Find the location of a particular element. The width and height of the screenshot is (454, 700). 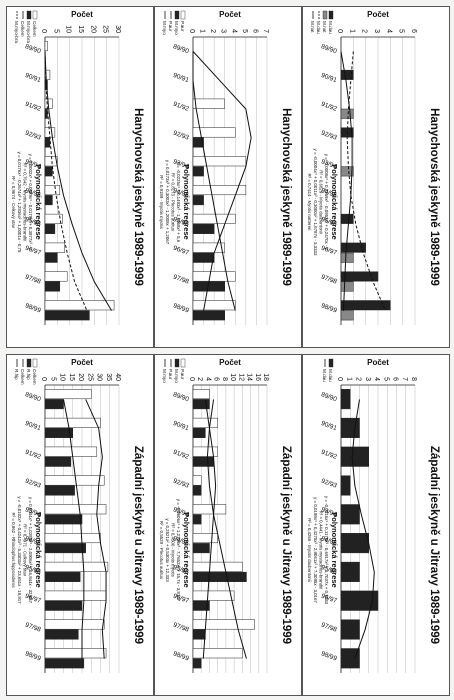

y-tick-label: 35 is located at coordinates (108, 377).